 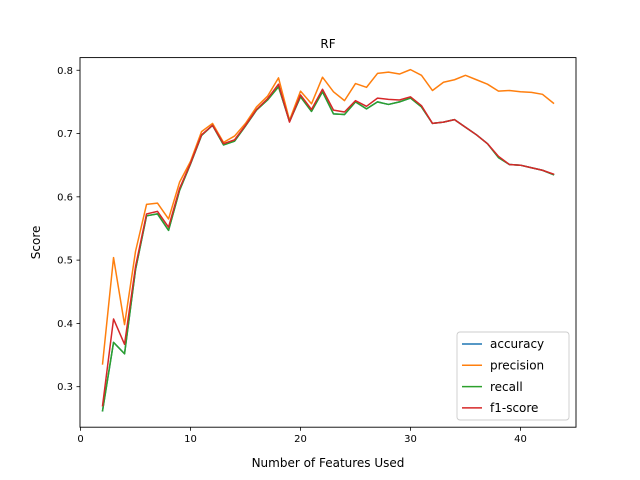 I want to click on legend-box, so click(x=513, y=376).